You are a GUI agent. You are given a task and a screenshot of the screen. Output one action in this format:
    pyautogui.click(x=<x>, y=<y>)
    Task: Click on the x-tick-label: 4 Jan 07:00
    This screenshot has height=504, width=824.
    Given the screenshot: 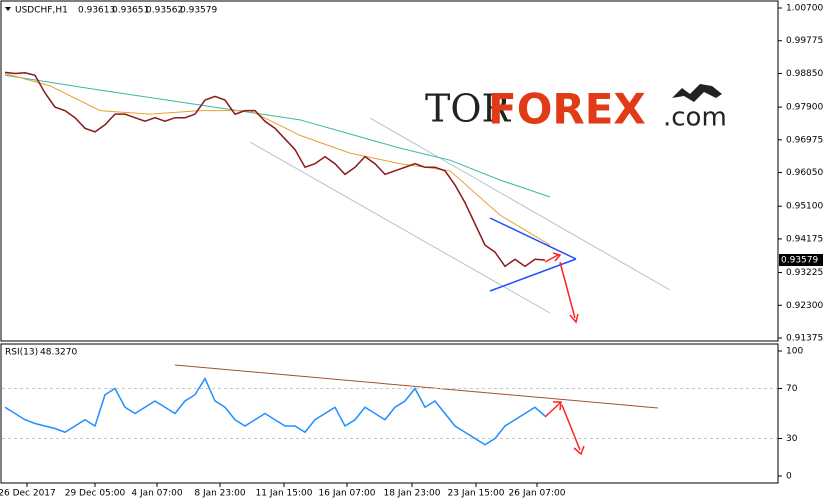 What is the action you would take?
    pyautogui.click(x=157, y=494)
    